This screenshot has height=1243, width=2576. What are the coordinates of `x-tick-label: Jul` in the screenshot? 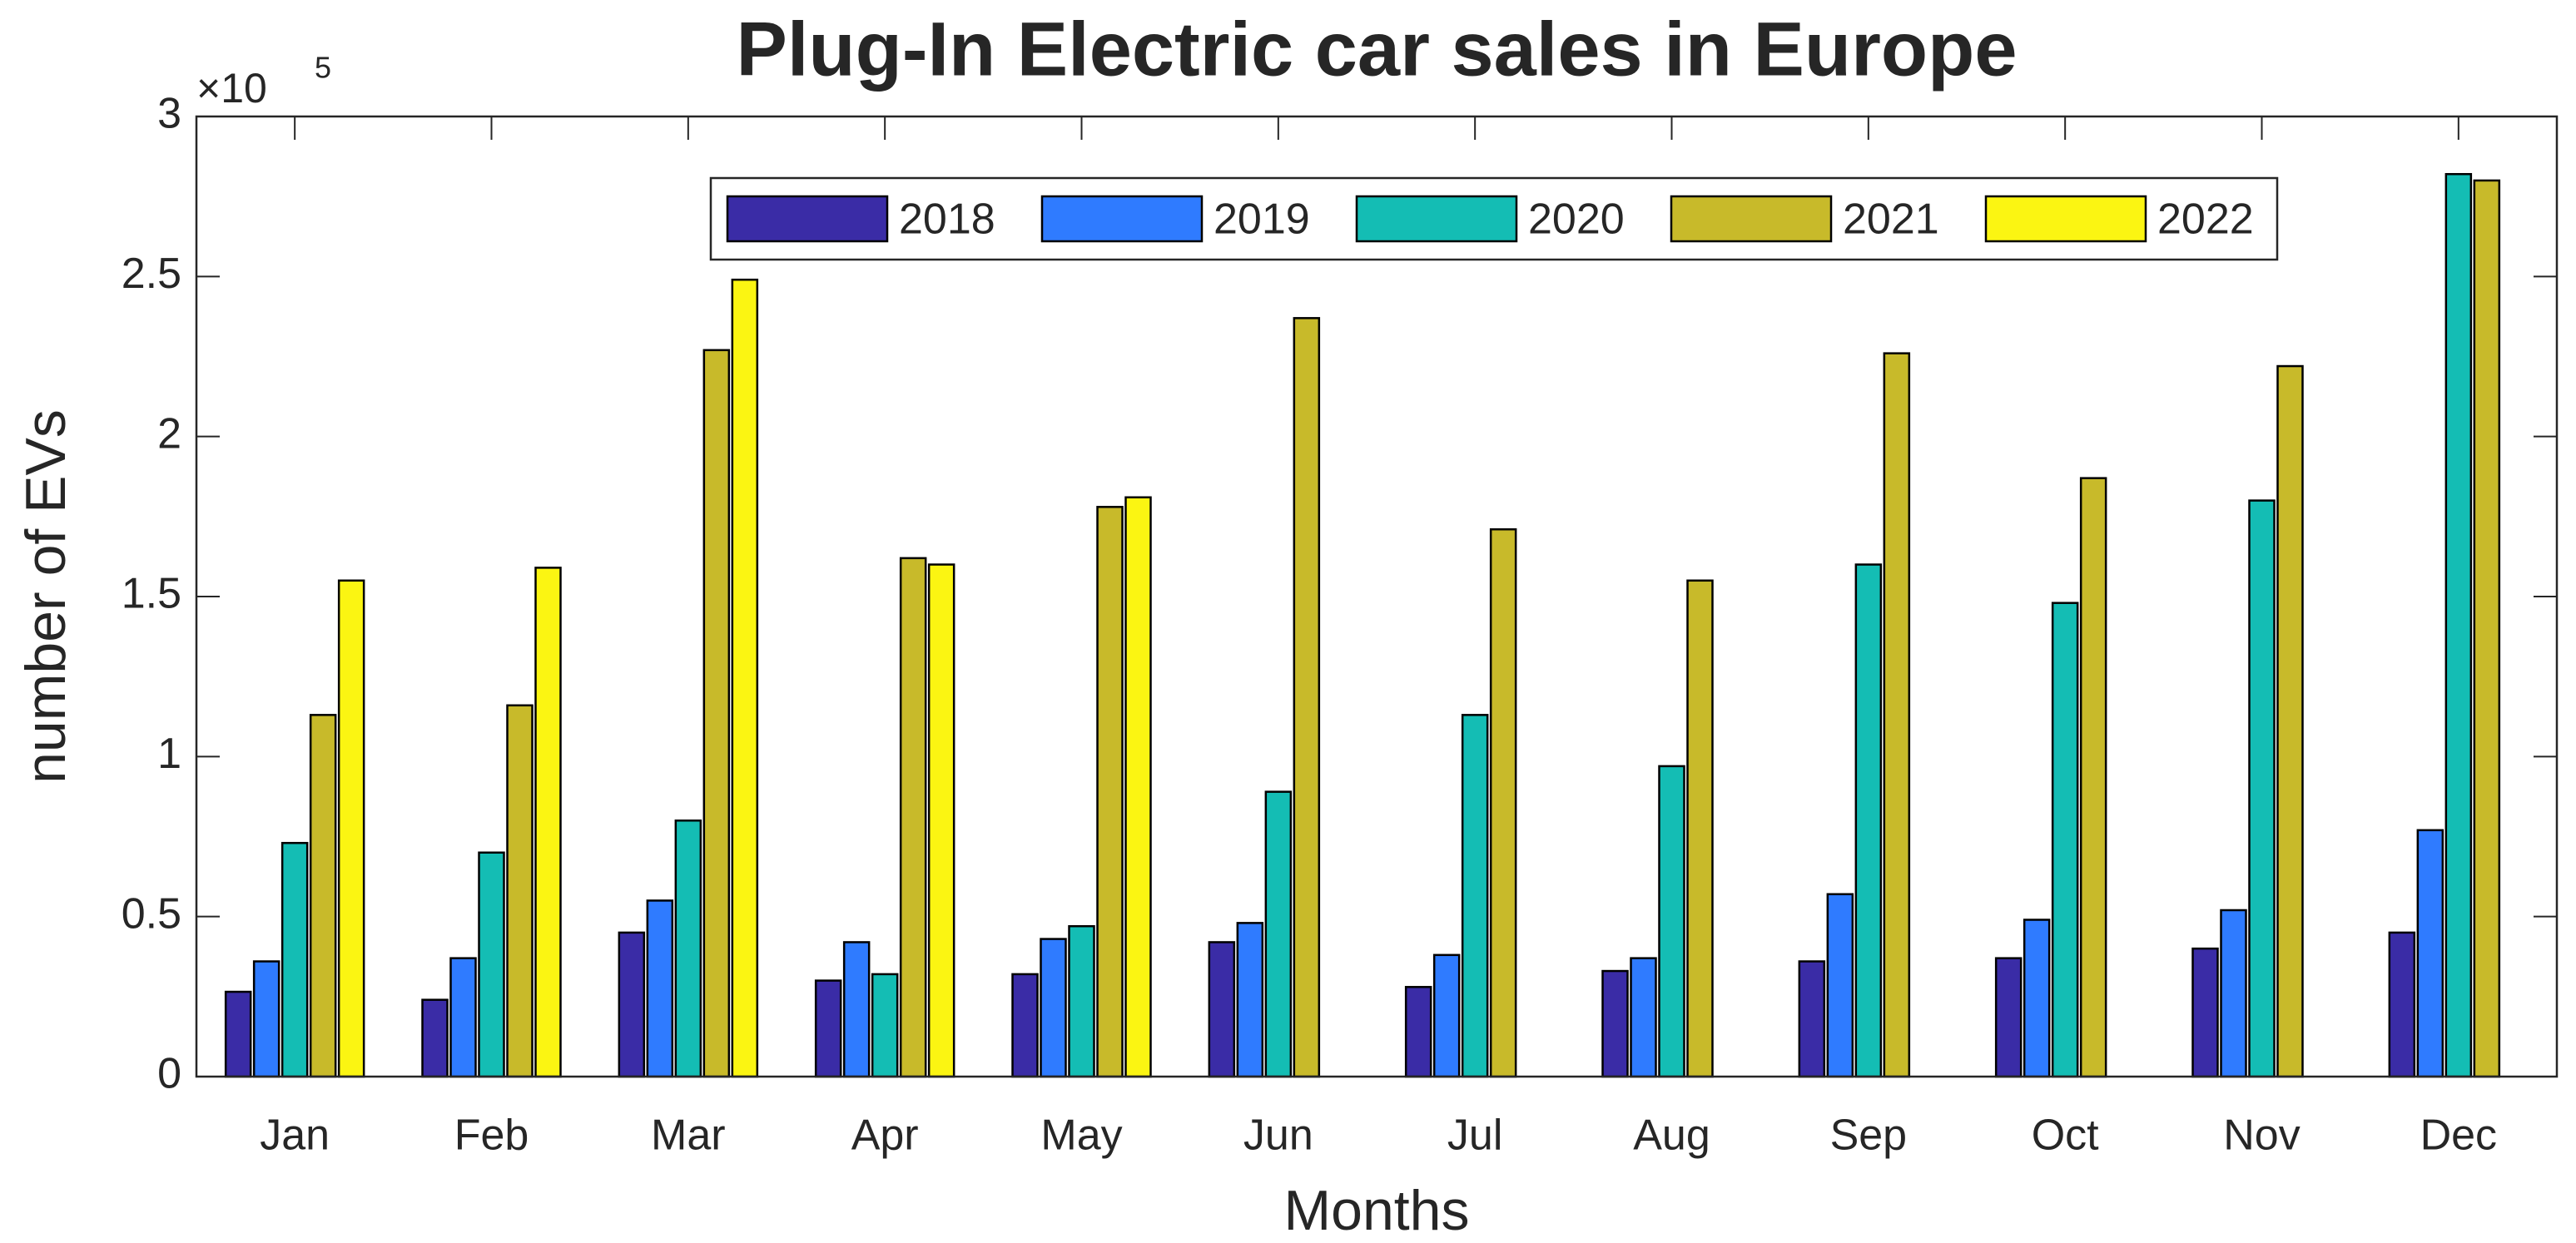 It's located at (1474, 1136).